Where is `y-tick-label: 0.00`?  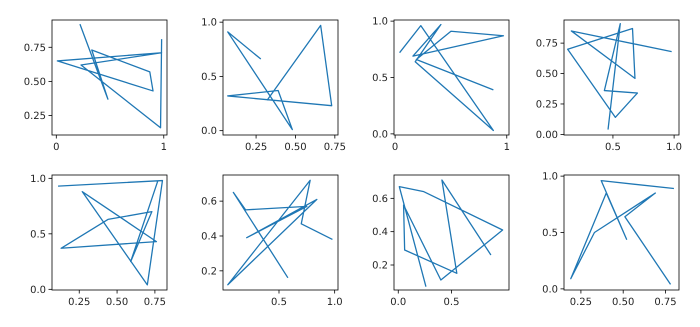 y-tick-label: 0.00 is located at coordinates (547, 135).